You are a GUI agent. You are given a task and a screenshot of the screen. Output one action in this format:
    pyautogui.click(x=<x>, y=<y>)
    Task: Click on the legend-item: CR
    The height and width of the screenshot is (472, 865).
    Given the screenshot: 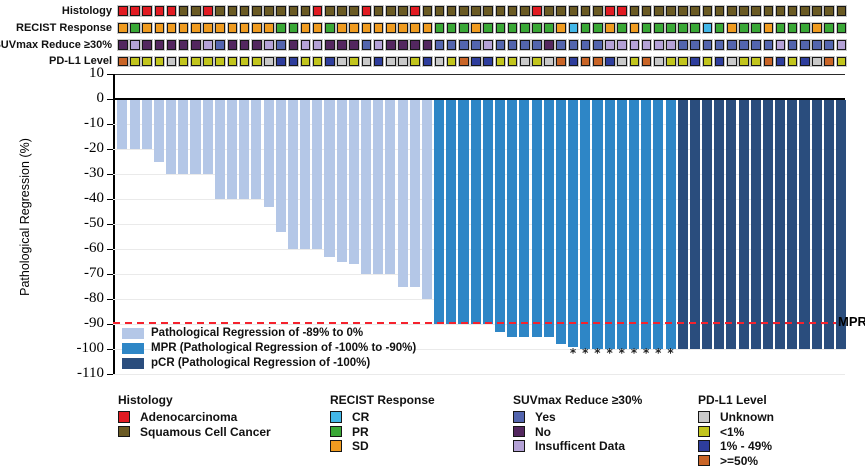 What is the action you would take?
    pyautogui.click(x=382, y=417)
    